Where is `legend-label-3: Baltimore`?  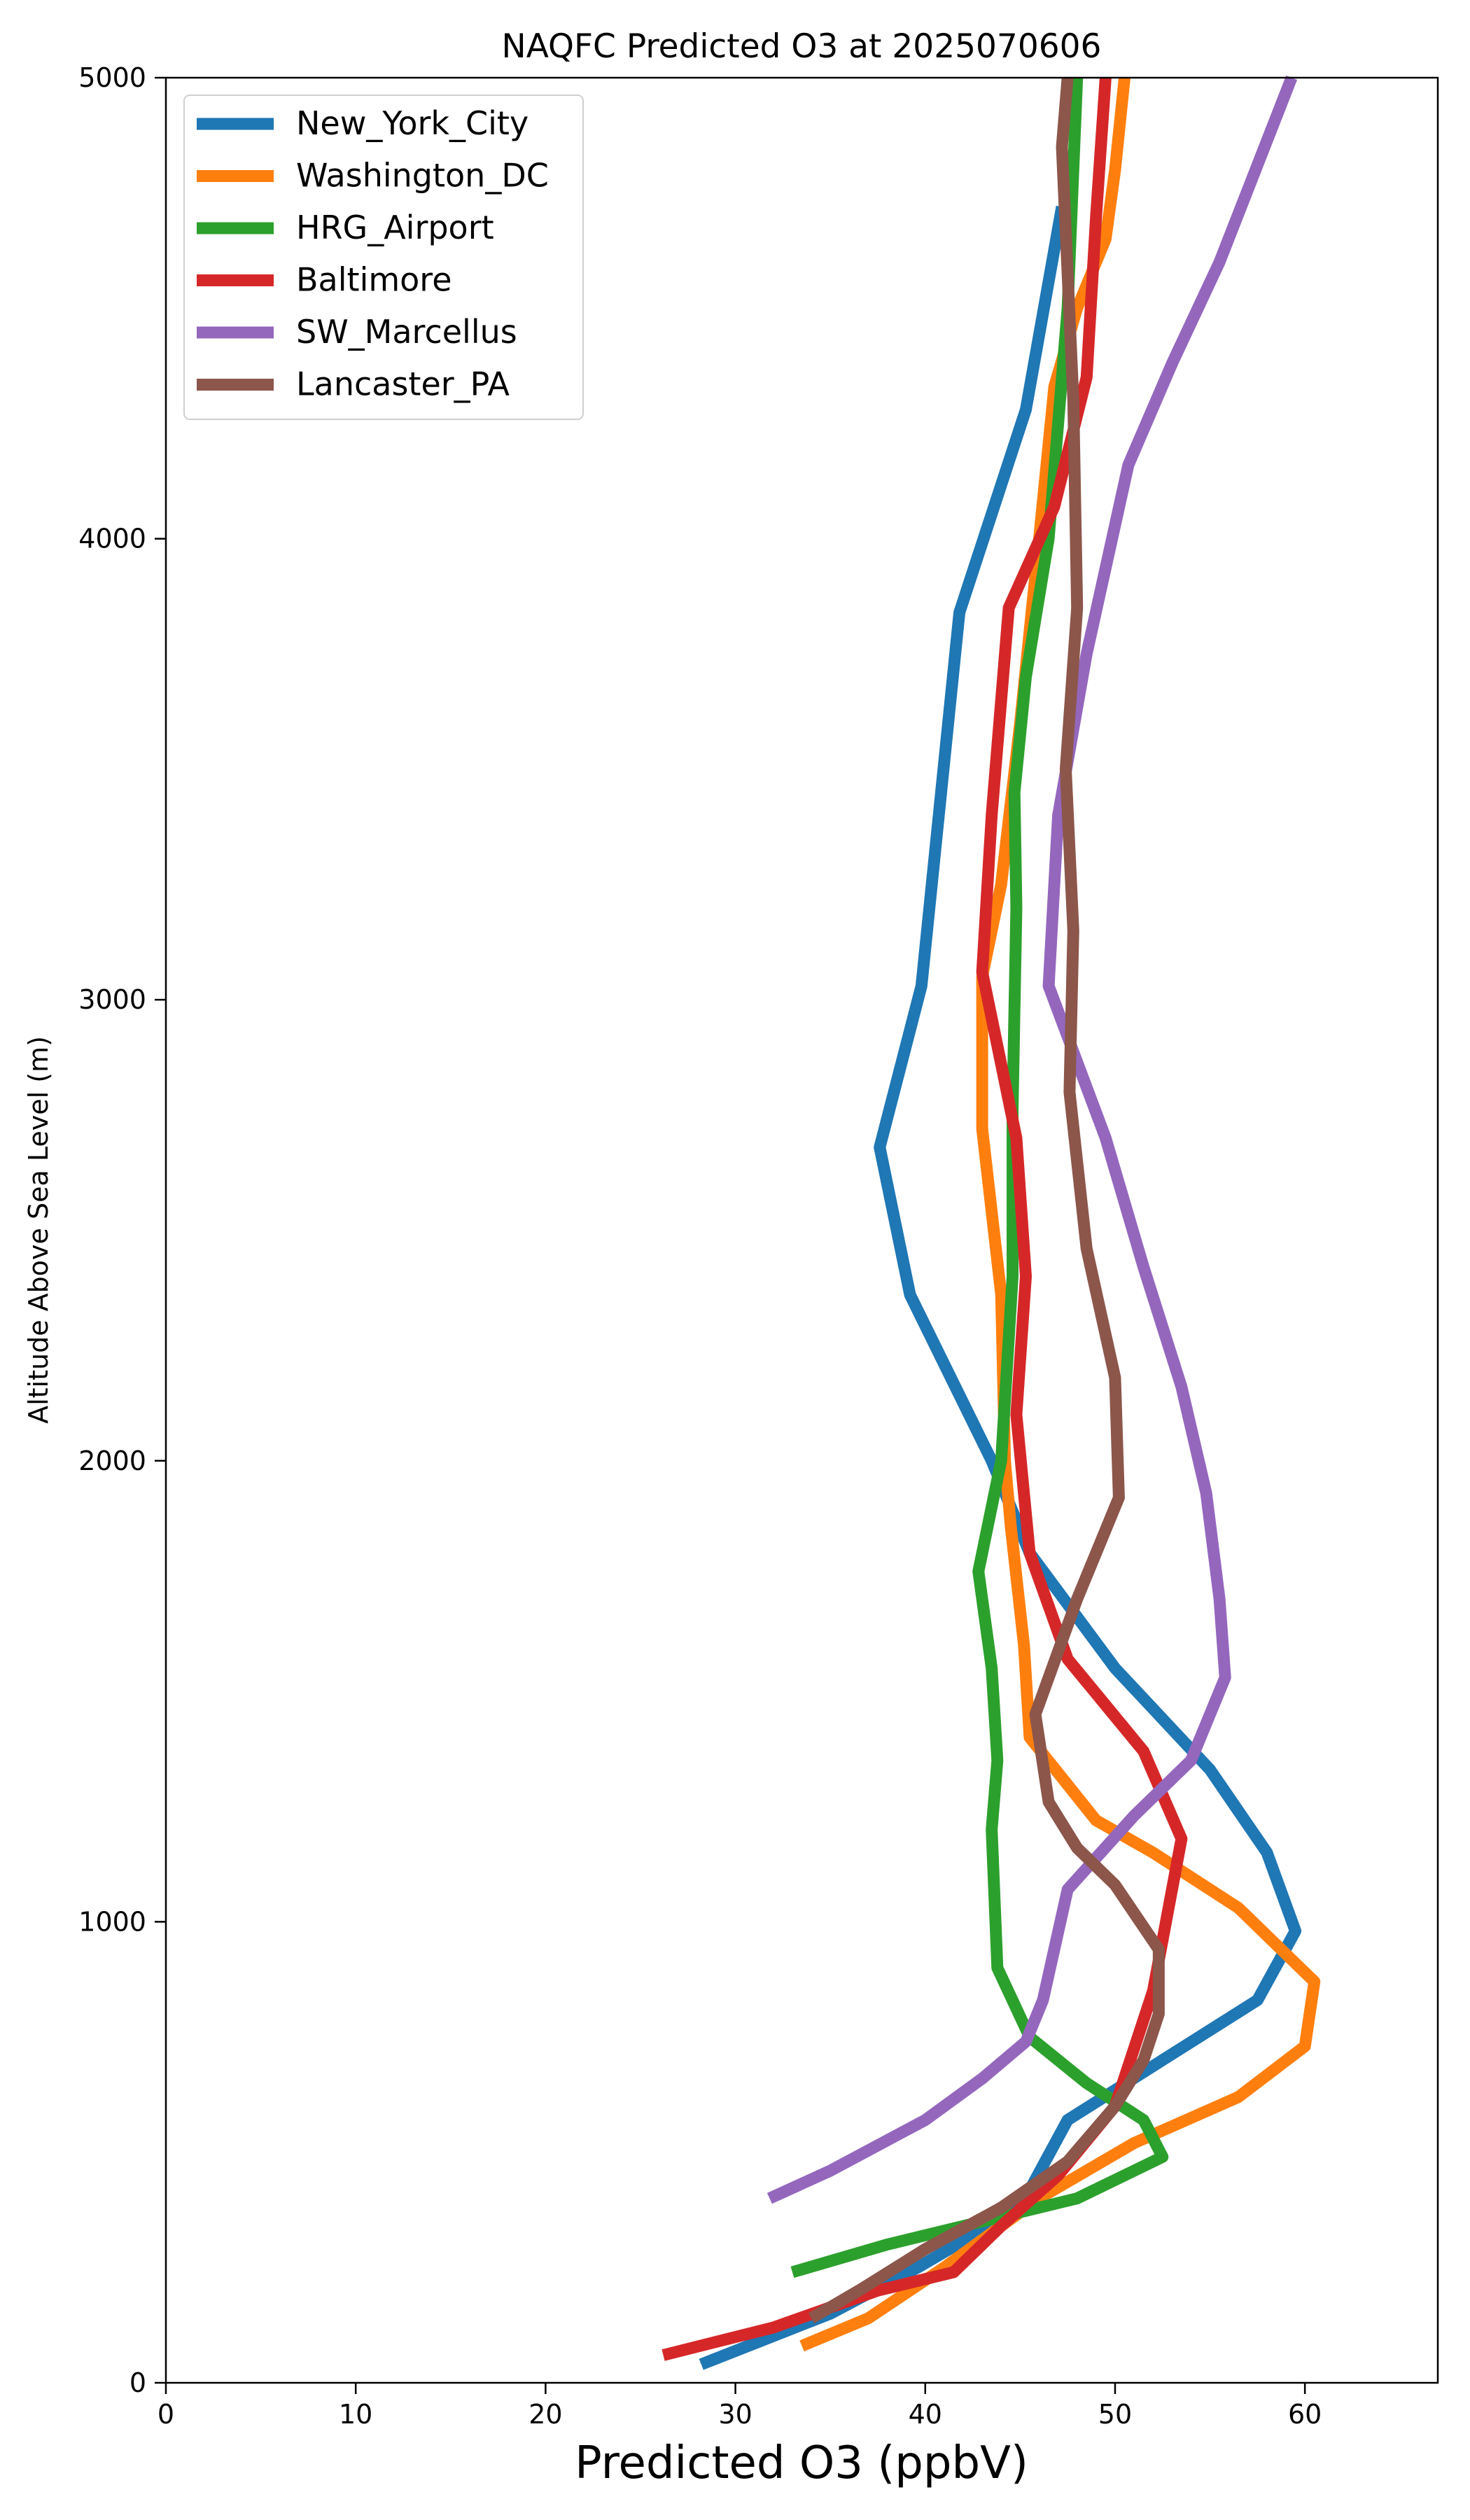 legend-label-3: Baltimore is located at coordinates (374, 280).